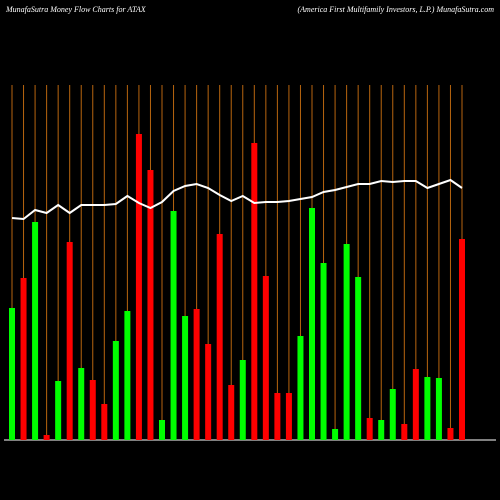 Image resolution: width=500 pixels, height=500 pixels. What do you see at coordinates (237, 199) in the screenshot?
I see `money-flow-line` at bounding box center [237, 199].